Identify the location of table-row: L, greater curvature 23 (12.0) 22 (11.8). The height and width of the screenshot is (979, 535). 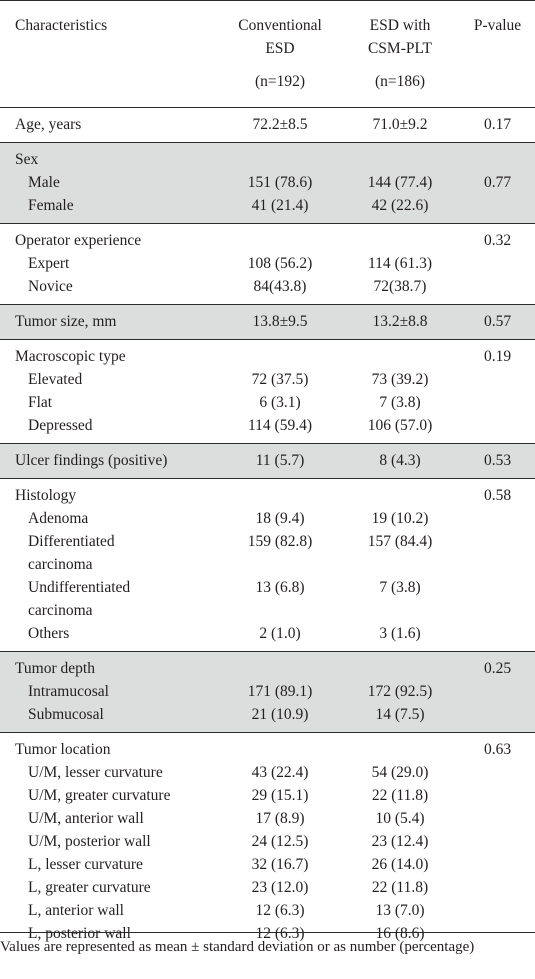
(267, 887).